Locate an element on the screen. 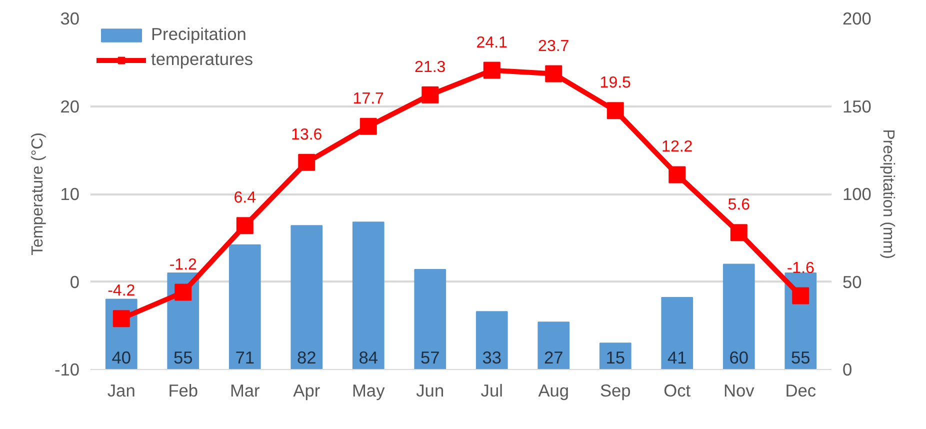 Image resolution: width=926 pixels, height=429 pixels. x-tick-label: Aug is located at coordinates (554, 390).